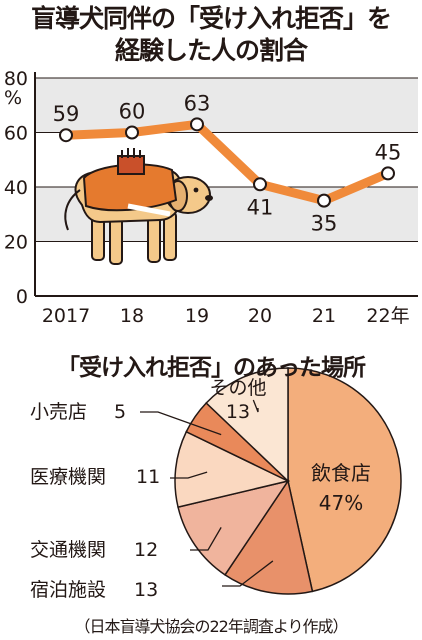 Image resolution: width=422 pixels, height=640 pixels. Describe the element at coordinates (68, 477) in the screenshot. I see `slice-category-label: 医療機関` at that location.